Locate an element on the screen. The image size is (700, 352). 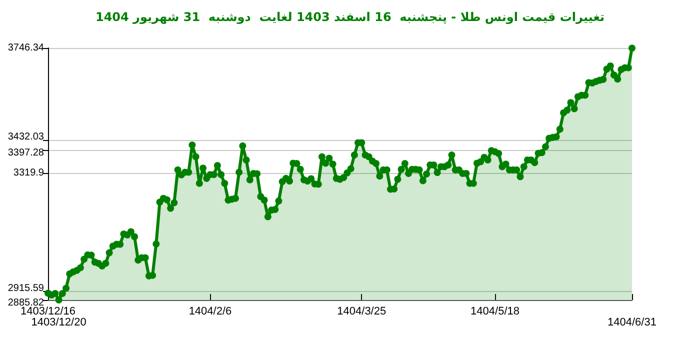
y-tick-label: 3397.28 is located at coordinates (26, 153).